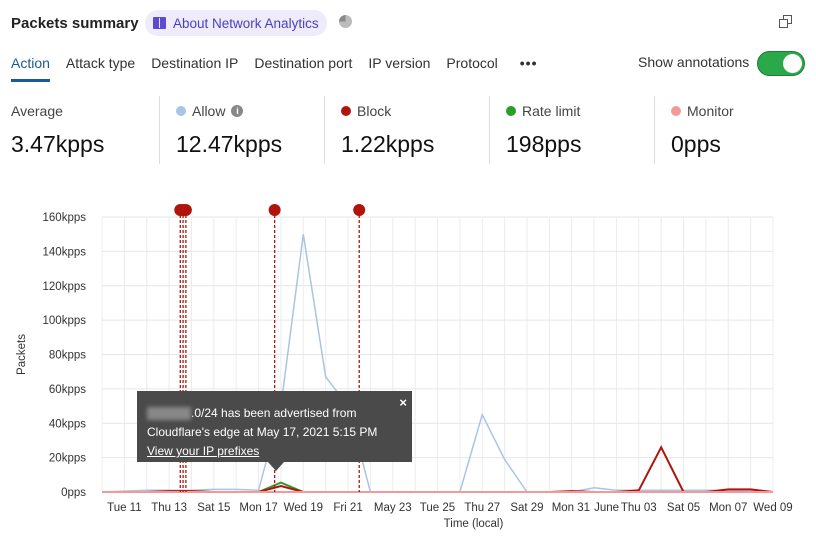  Describe the element at coordinates (242, 130) in the screenshot. I see `stat-allow: Allow i 12.47kpps` at that location.